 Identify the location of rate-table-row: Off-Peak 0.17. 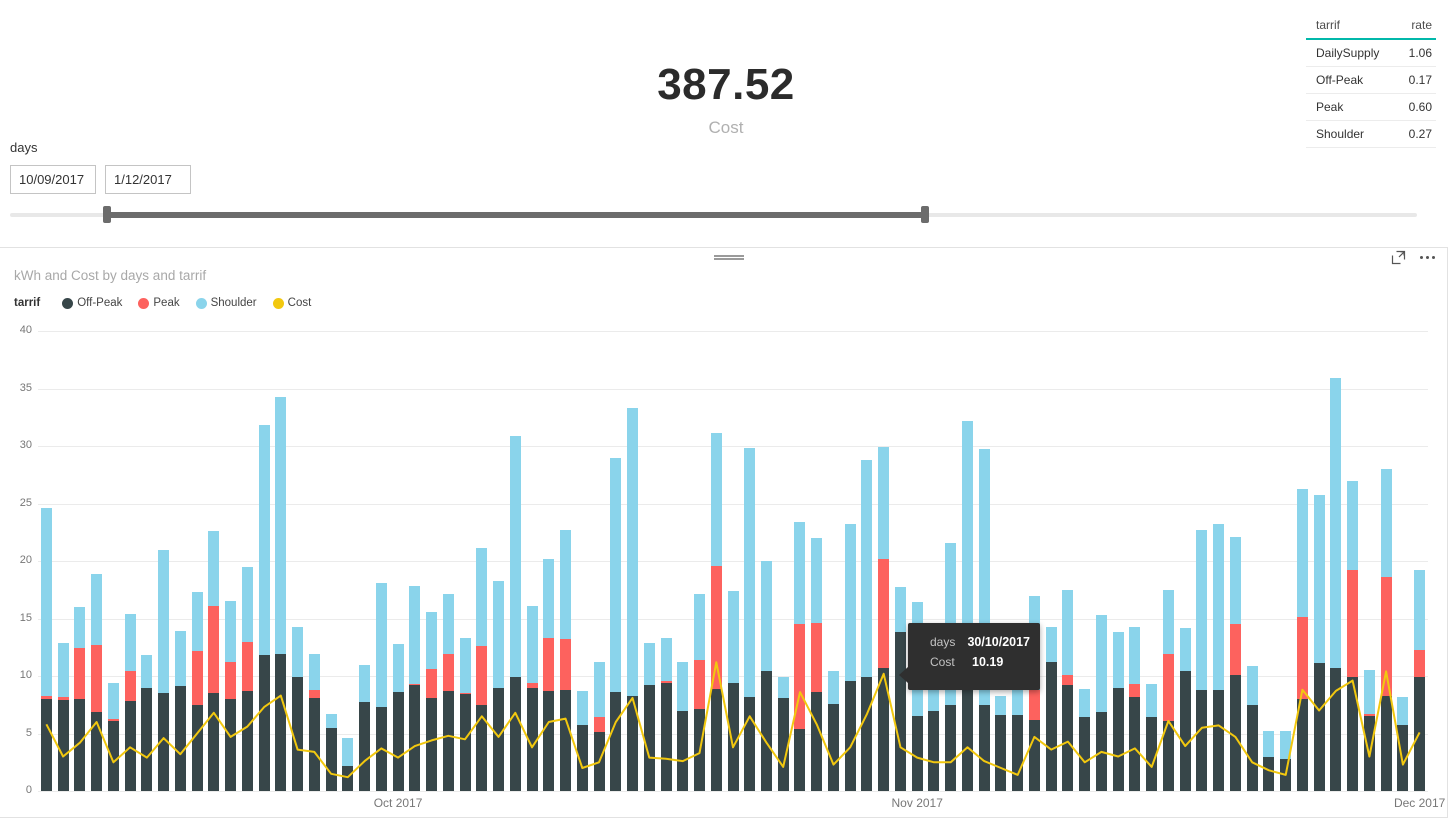
(1371, 80).